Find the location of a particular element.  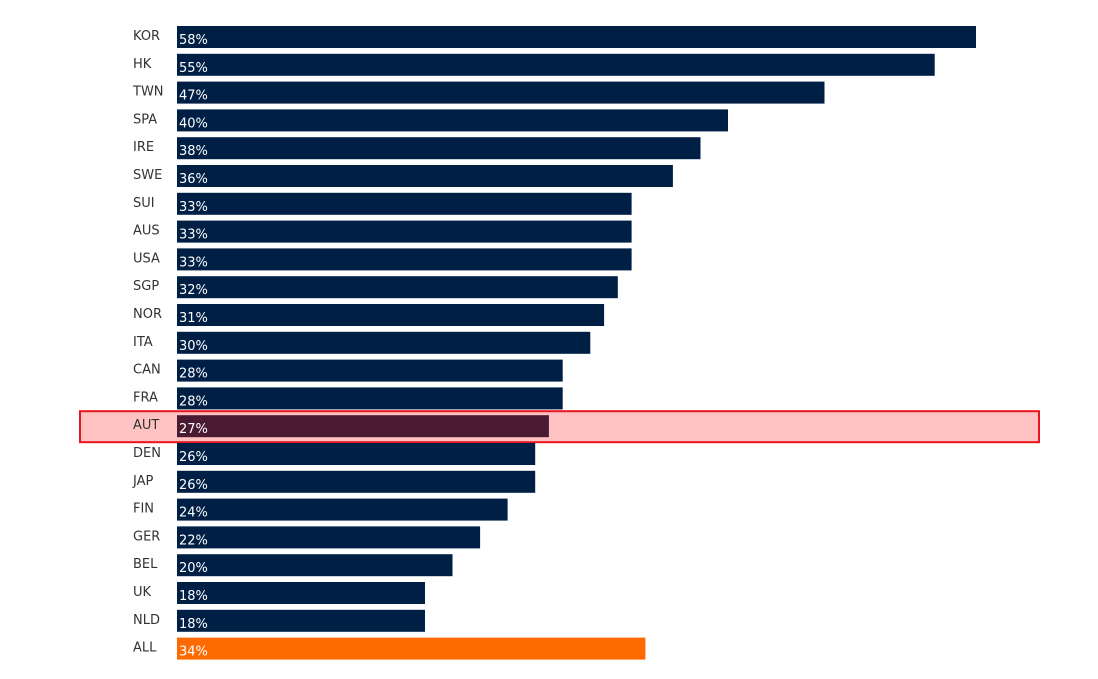

value-label-fin: 24% is located at coordinates (193, 513).